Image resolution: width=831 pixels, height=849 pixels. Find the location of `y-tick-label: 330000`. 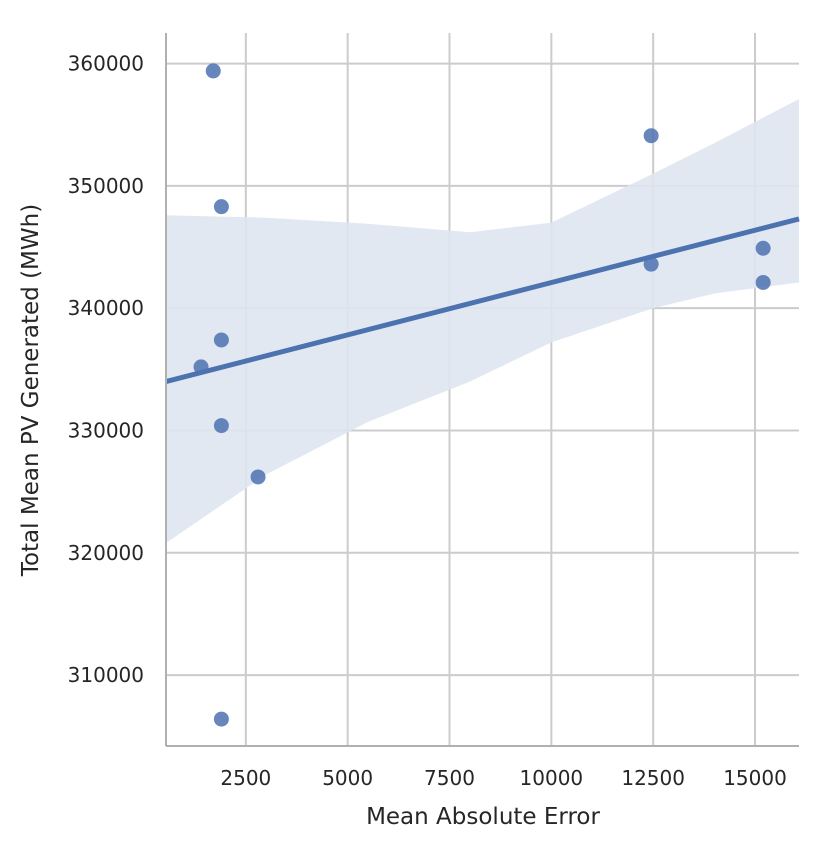

y-tick-label: 330000 is located at coordinates (106, 430).